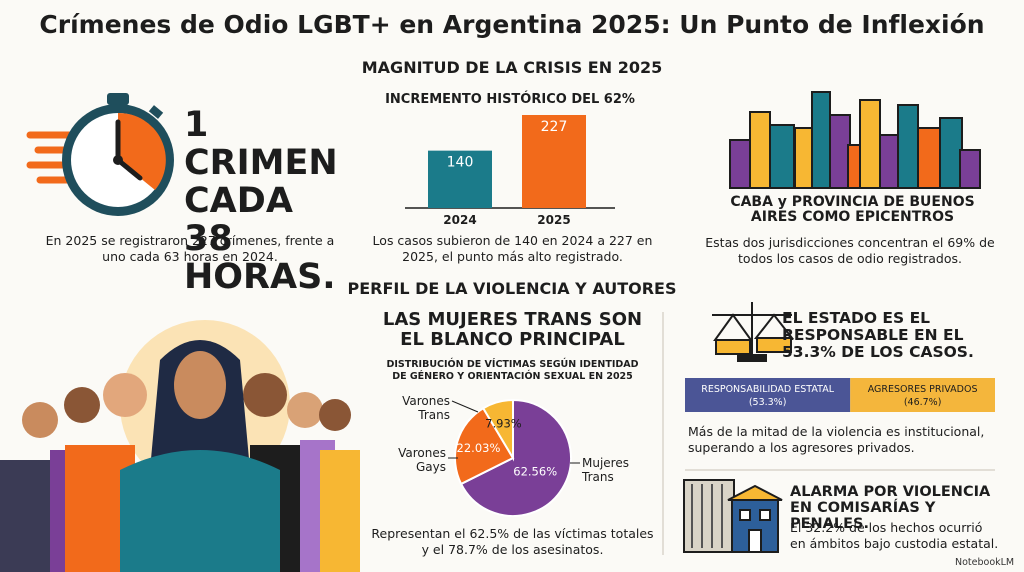 The image size is (1024, 572). Describe the element at coordinates (459, 220) in the screenshot. I see `x-tick-label: 2024` at that location.